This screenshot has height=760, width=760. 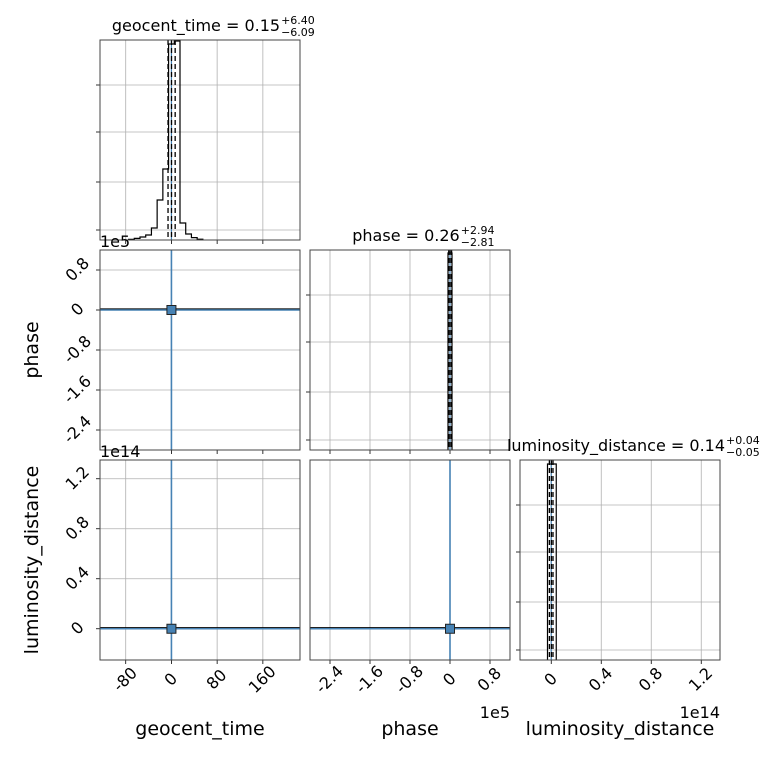 What do you see at coordinates (743, 440) in the screenshot?
I see `title-upper-error: +0.04` at bounding box center [743, 440].